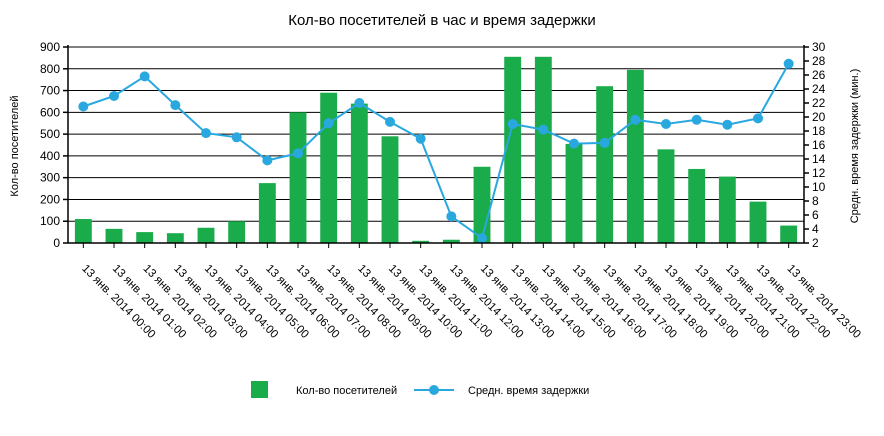  I want to click on legend-line-marker, so click(434, 390).